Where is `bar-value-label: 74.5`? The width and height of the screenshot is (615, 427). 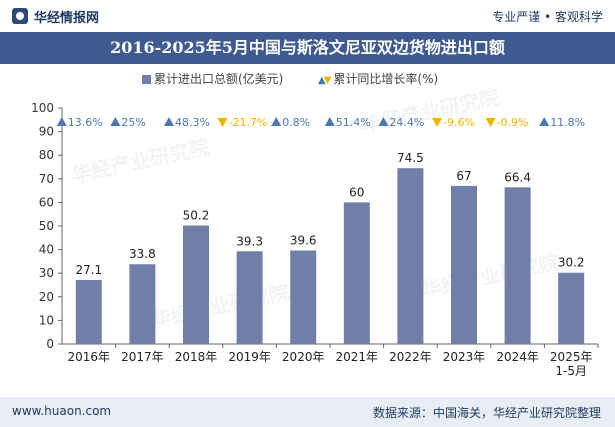
bar-value-label: 74.5 is located at coordinates (410, 158).